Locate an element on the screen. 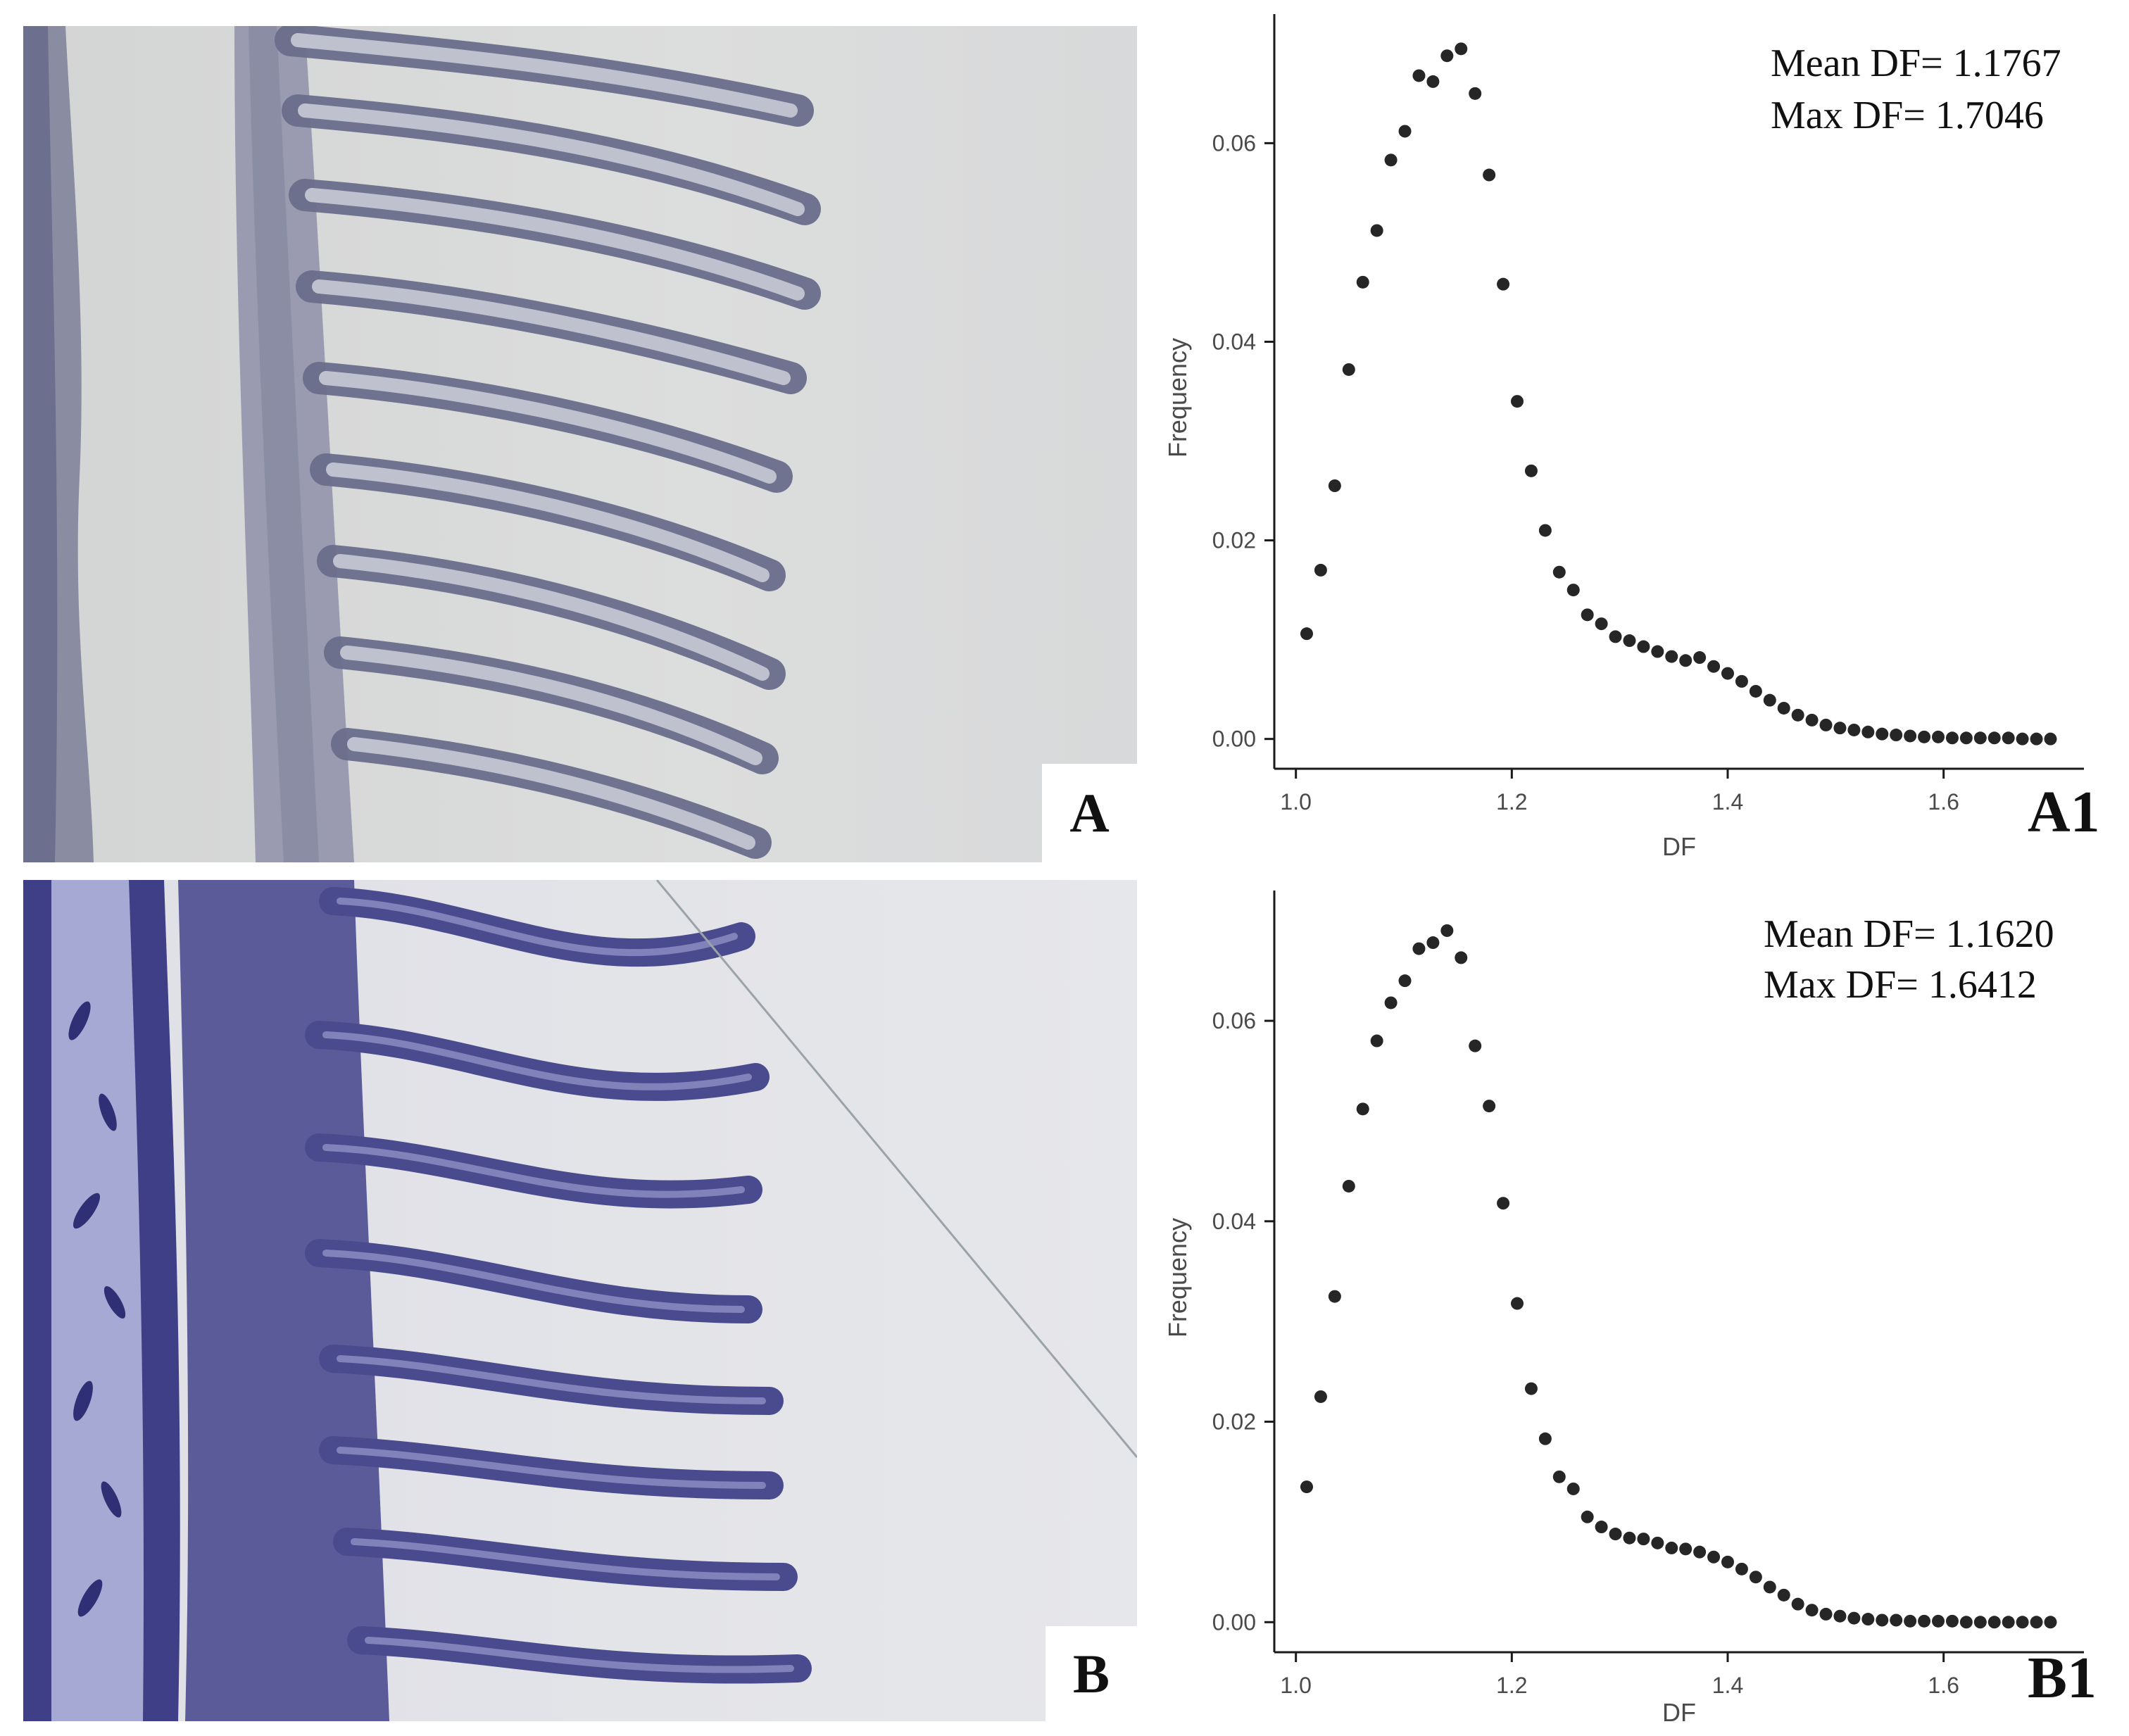  mean-df-annotation: Mean DF= 1.1767 is located at coordinates (1916, 63).